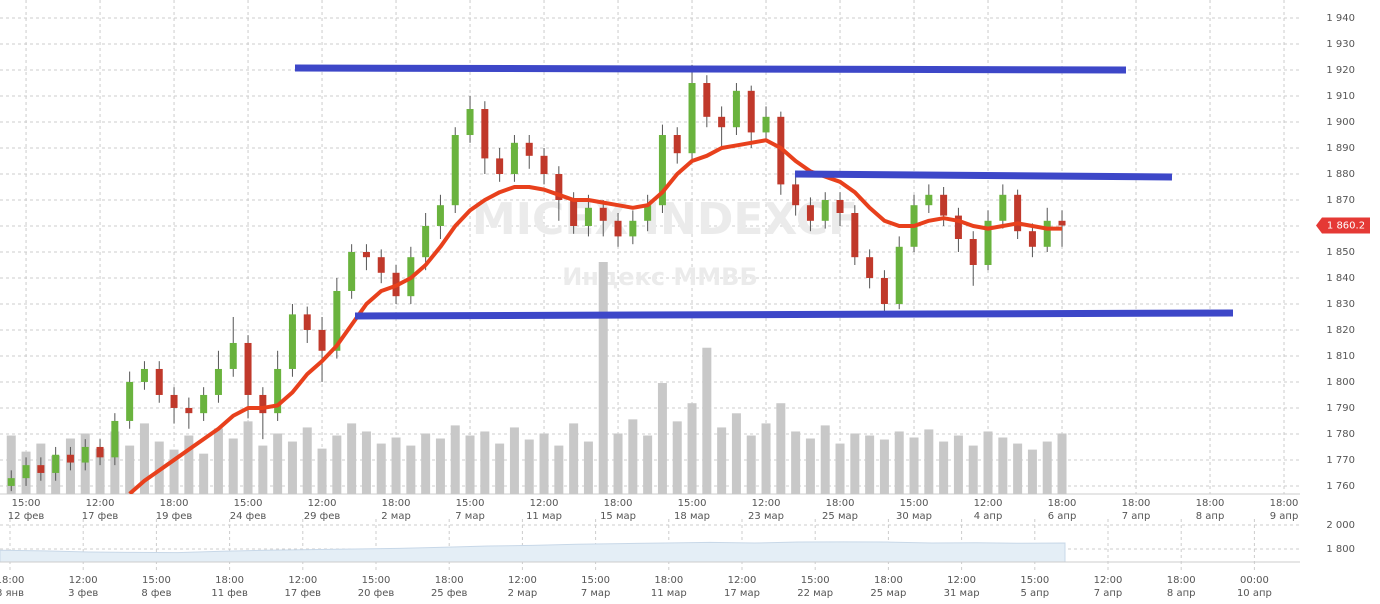 Image resolution: width=1380 pixels, height=604 pixels. What do you see at coordinates (376, 587) in the screenshot?
I see `nav-x-tick-label: 15:00 20 фев` at bounding box center [376, 587].